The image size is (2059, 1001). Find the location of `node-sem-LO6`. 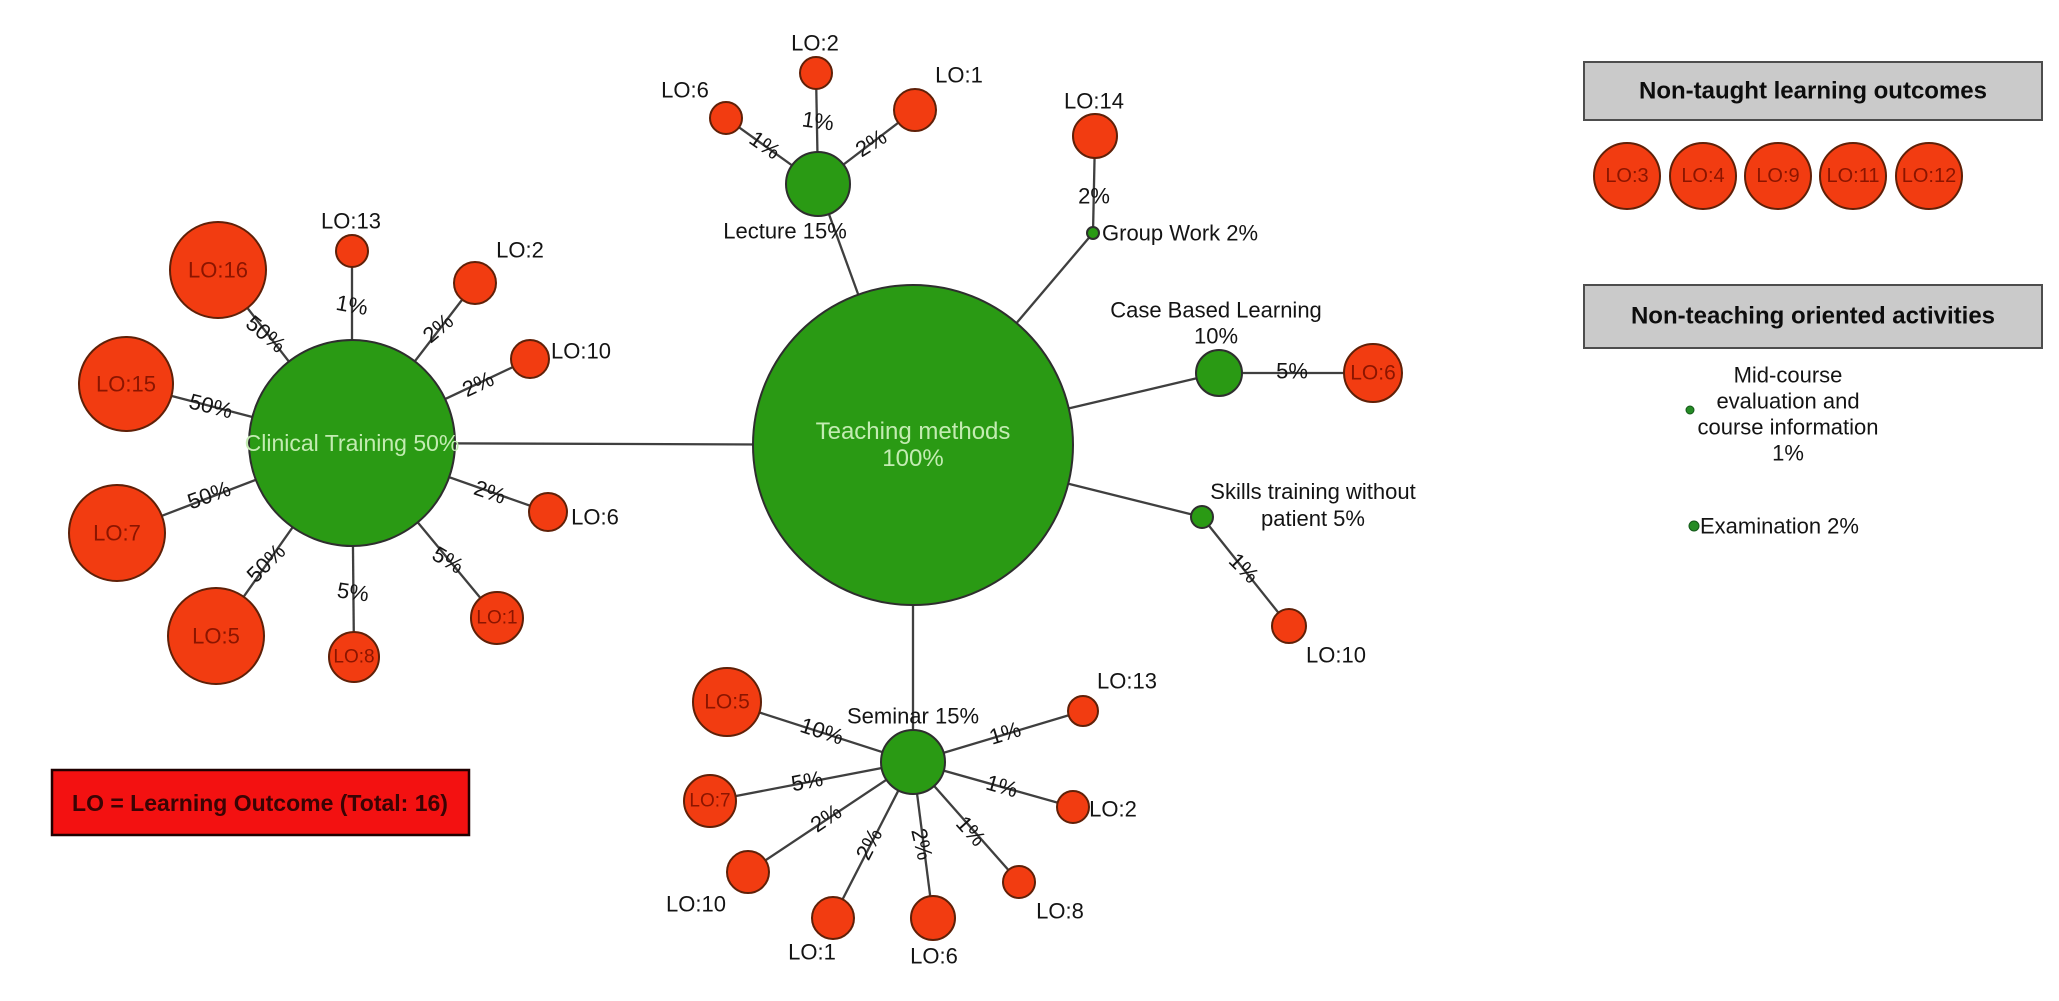

node-sem-LO6 is located at coordinates (933, 918).